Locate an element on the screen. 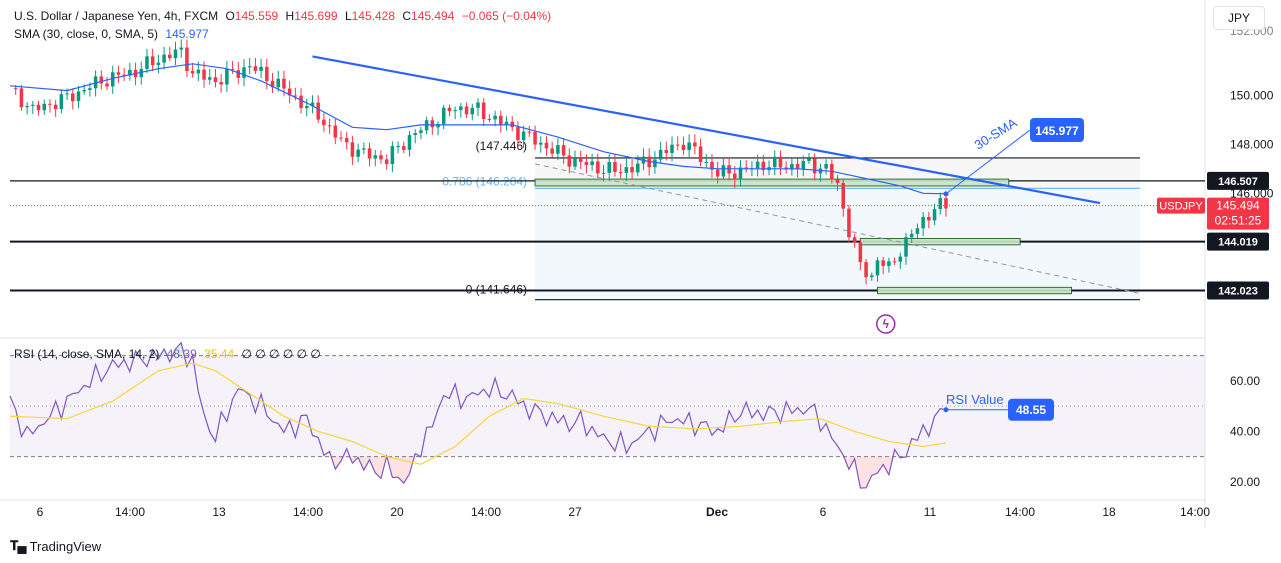 The image size is (1281, 563). tradingview-logo: 𝐓▄ TradingView is located at coordinates (55, 546).